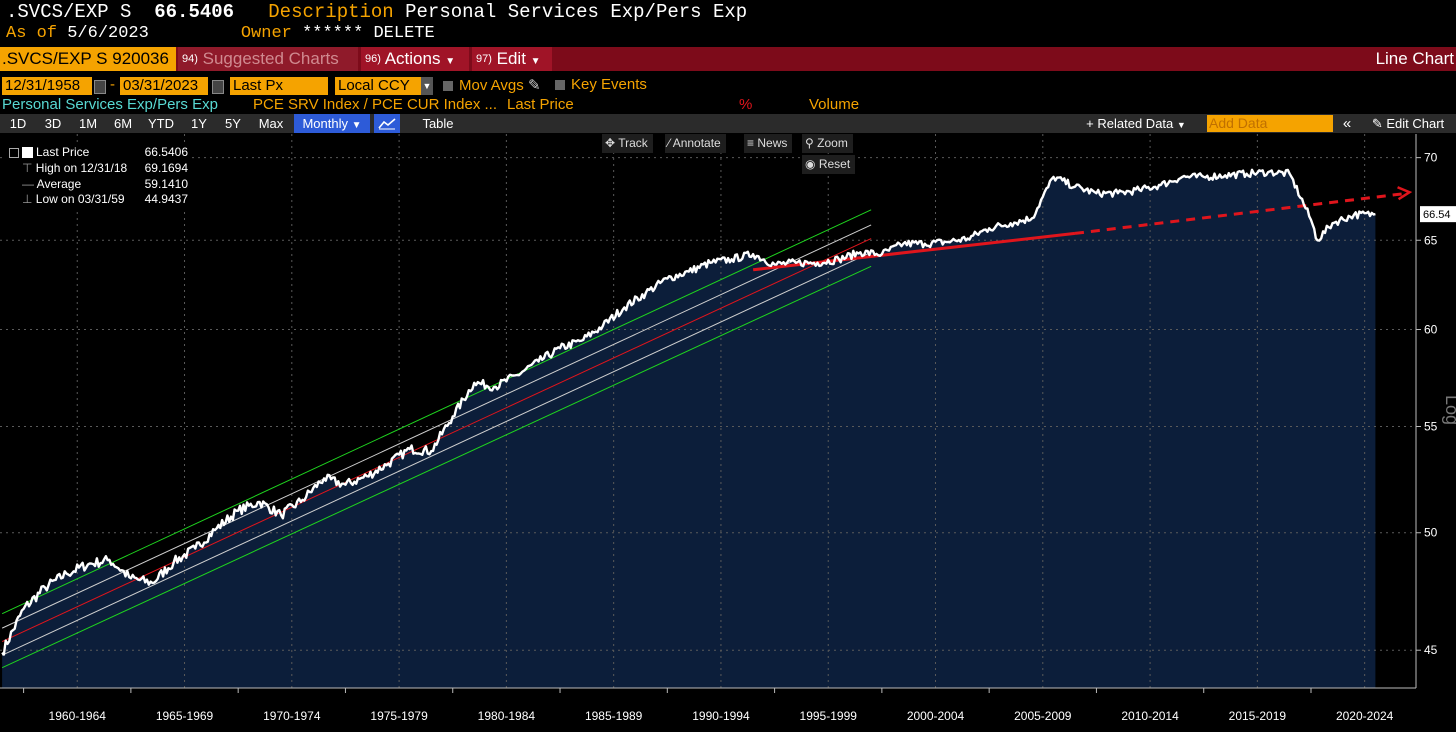 The width and height of the screenshot is (1456, 732). I want to click on edit-chart-label: Edit Chart, so click(1415, 123).